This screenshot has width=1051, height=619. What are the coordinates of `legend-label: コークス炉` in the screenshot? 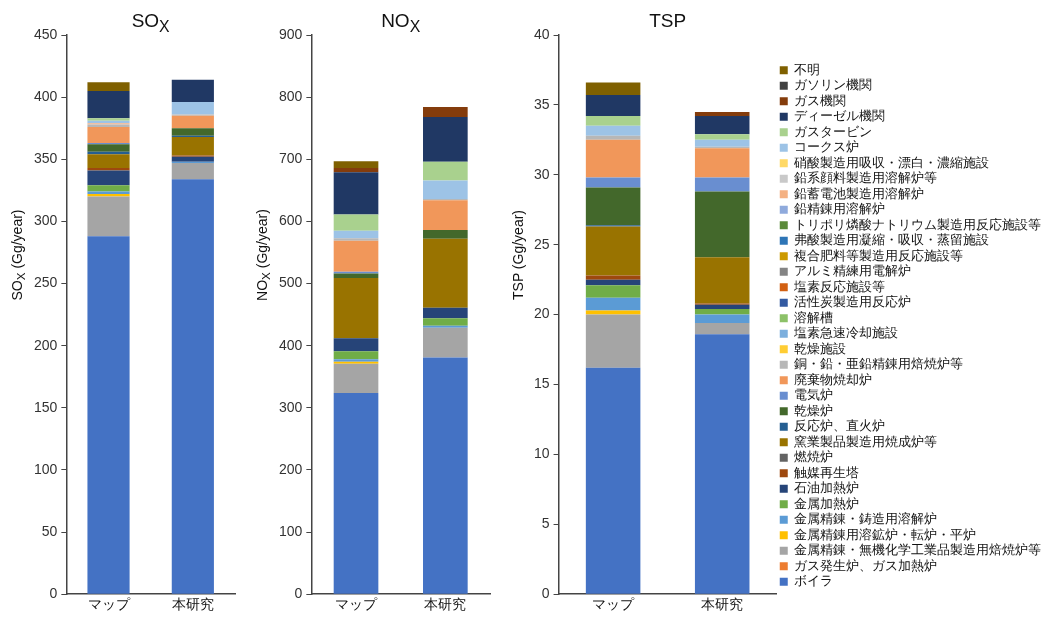 It's located at (826, 147).